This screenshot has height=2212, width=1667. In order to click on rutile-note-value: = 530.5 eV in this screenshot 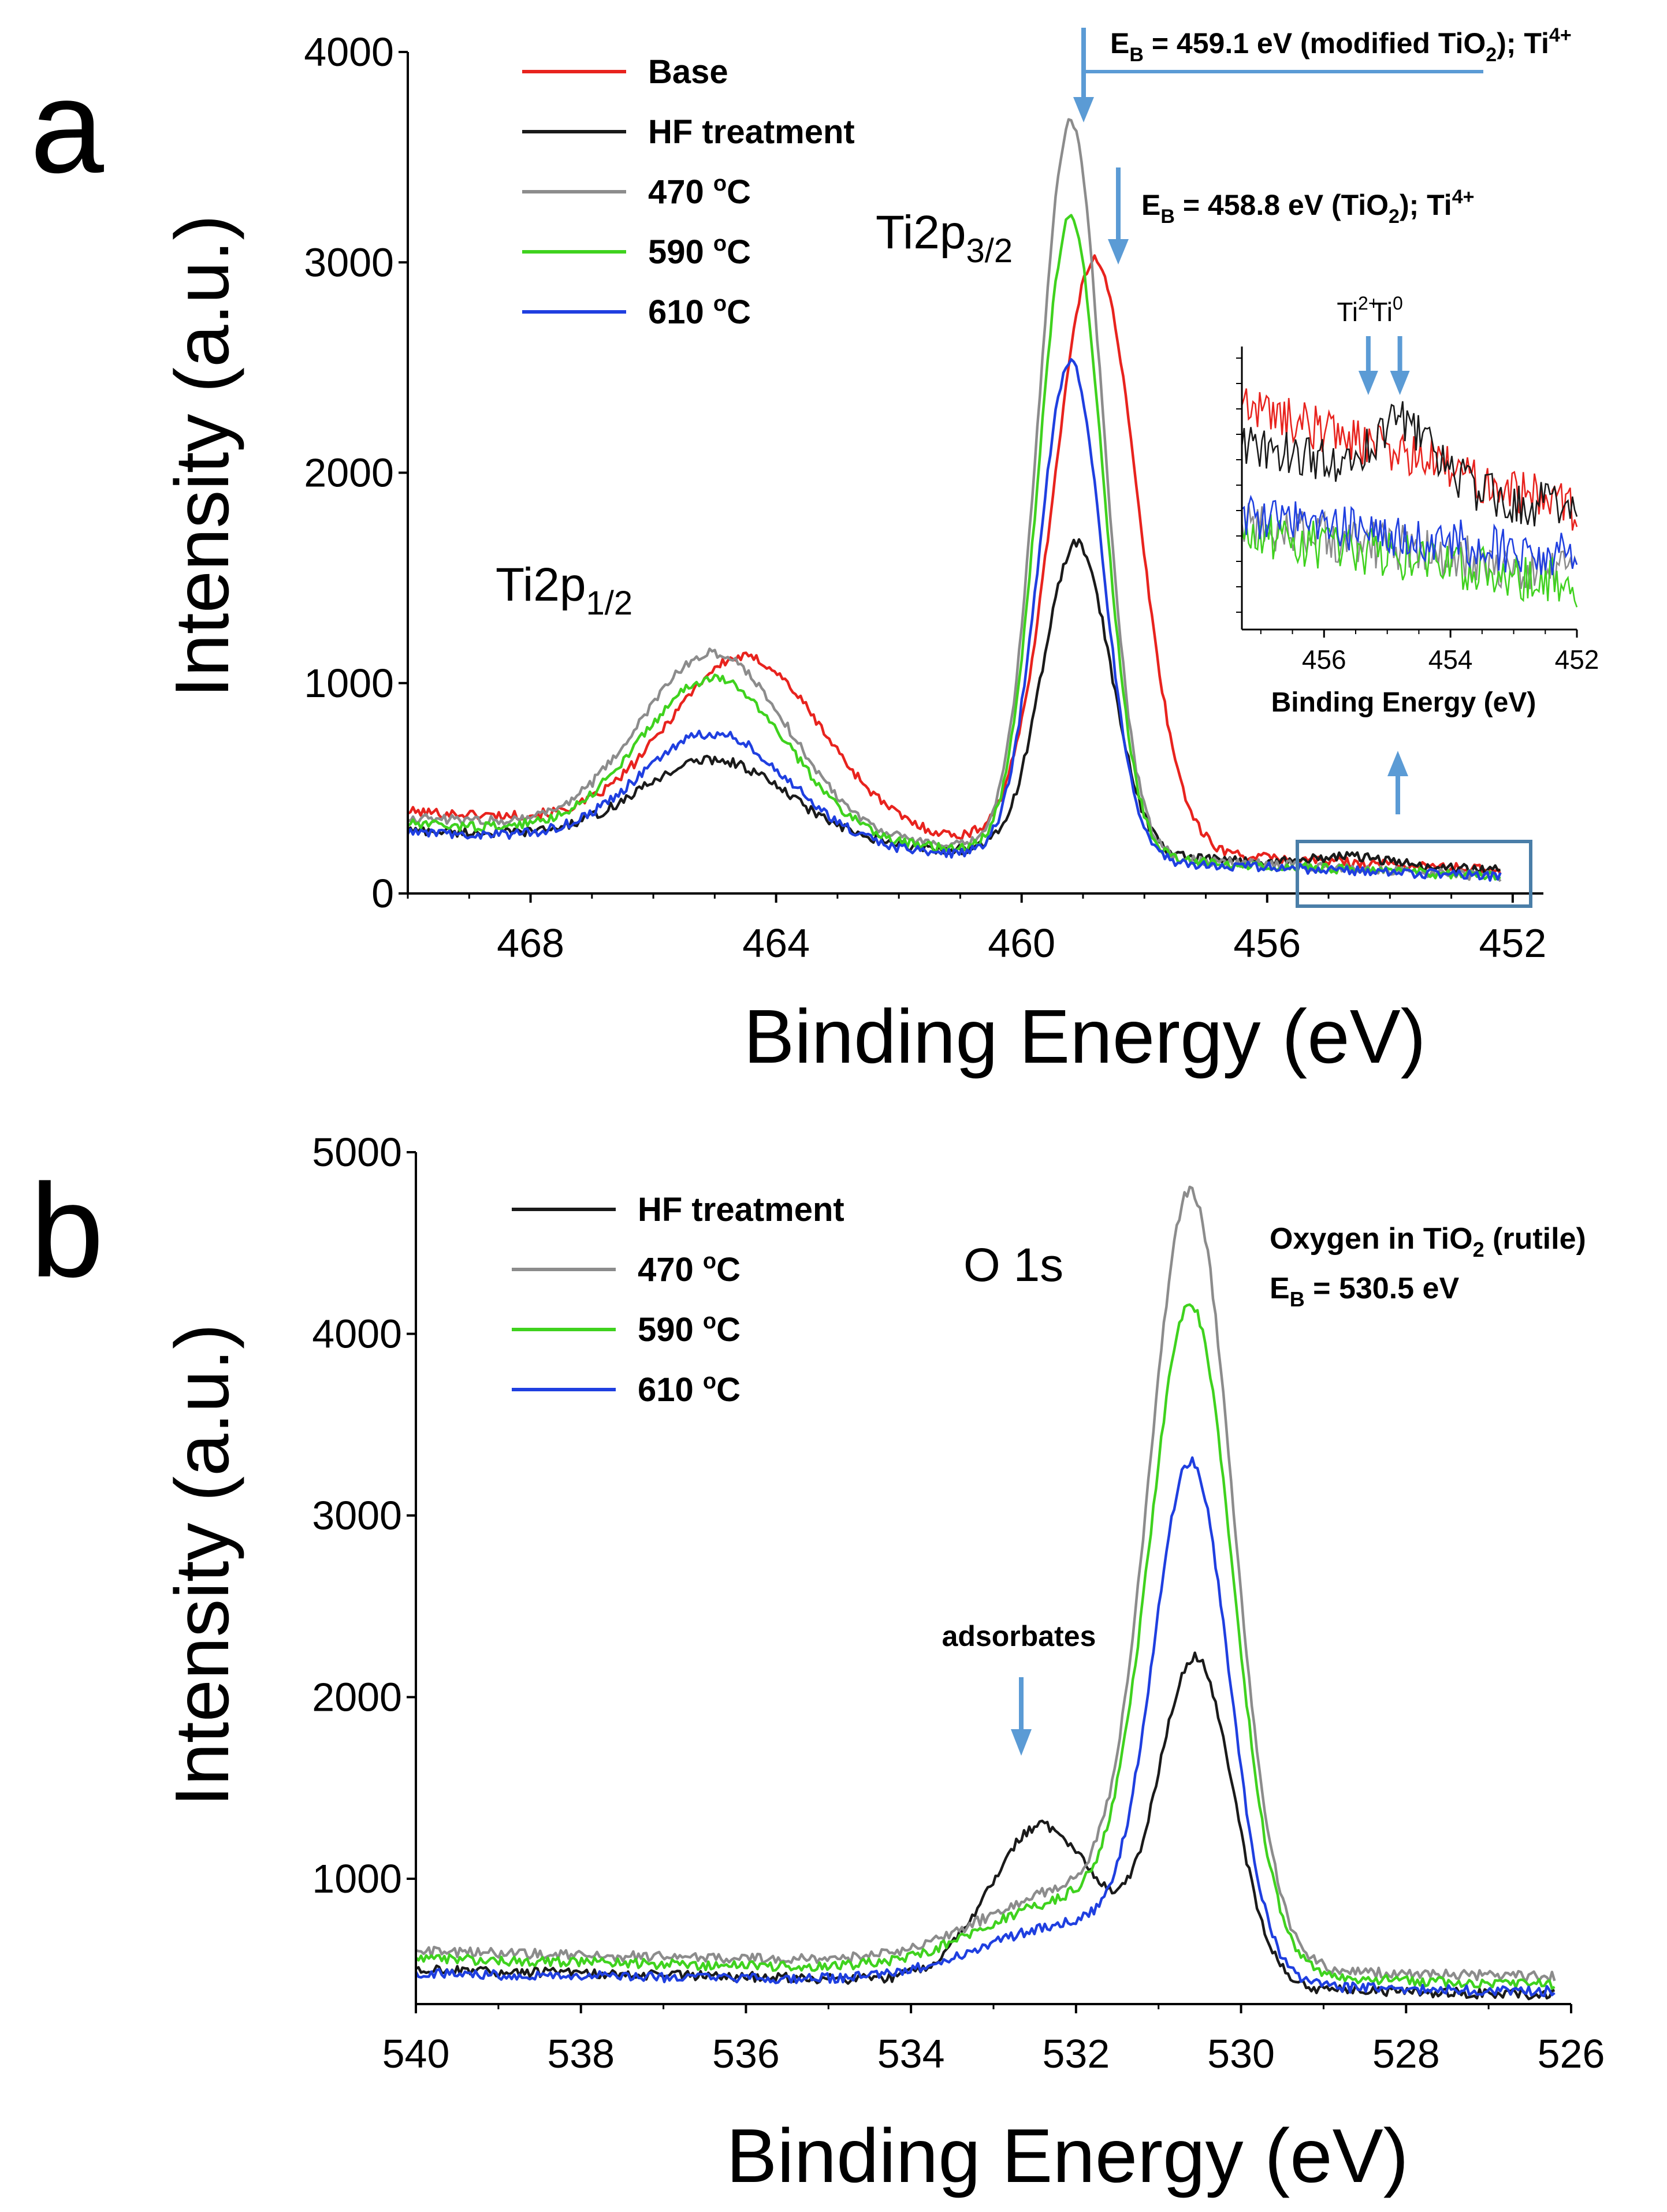, I will do `click(1383, 1288)`.